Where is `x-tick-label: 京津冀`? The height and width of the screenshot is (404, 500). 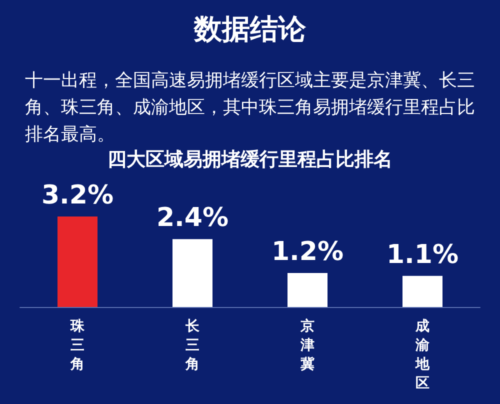 x-tick-label: 京津冀 is located at coordinates (307, 345).